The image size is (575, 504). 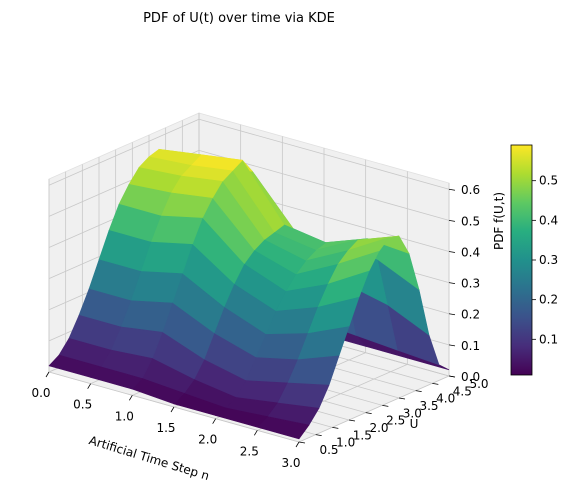 What do you see at coordinates (345, 443) in the screenshot?
I see `y-tick-label: 1.0` at bounding box center [345, 443].